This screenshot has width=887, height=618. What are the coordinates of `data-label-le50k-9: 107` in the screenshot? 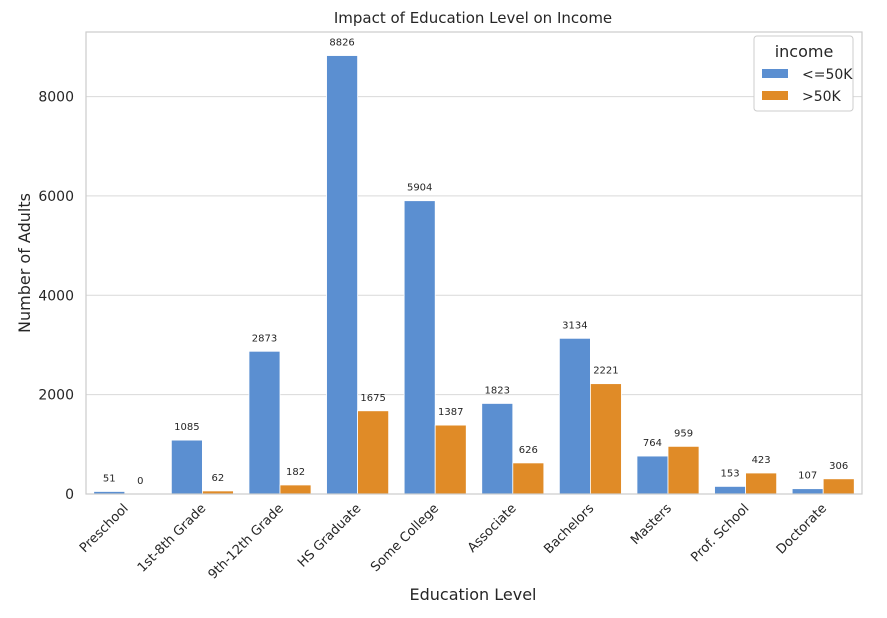 It's located at (807, 476).